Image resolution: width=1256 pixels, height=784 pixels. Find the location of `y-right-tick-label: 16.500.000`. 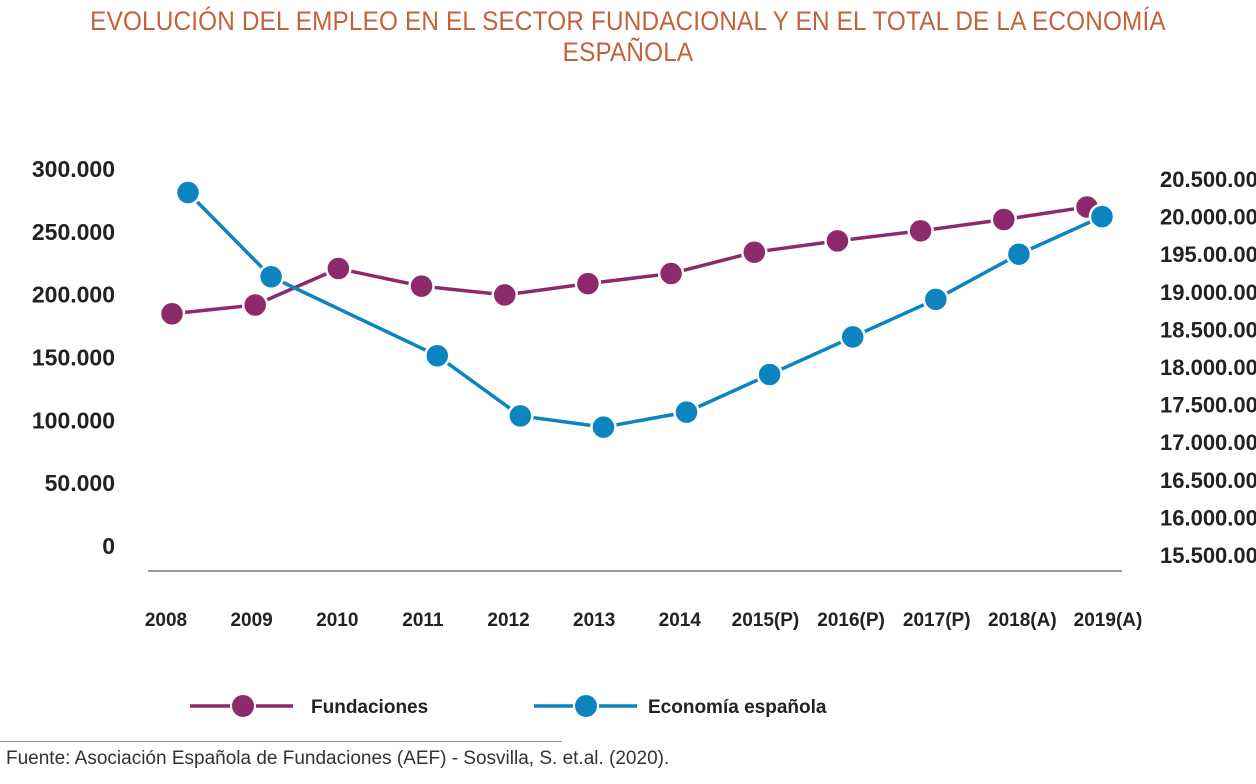

y-right-tick-label: 16.500.000 is located at coordinates (1208, 480).